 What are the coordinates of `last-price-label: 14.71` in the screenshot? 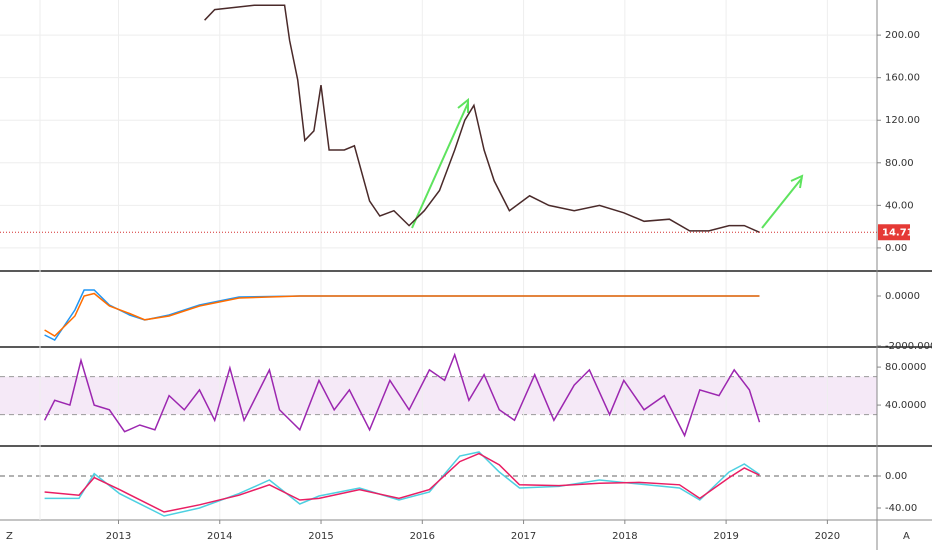 It's located at (898, 232).